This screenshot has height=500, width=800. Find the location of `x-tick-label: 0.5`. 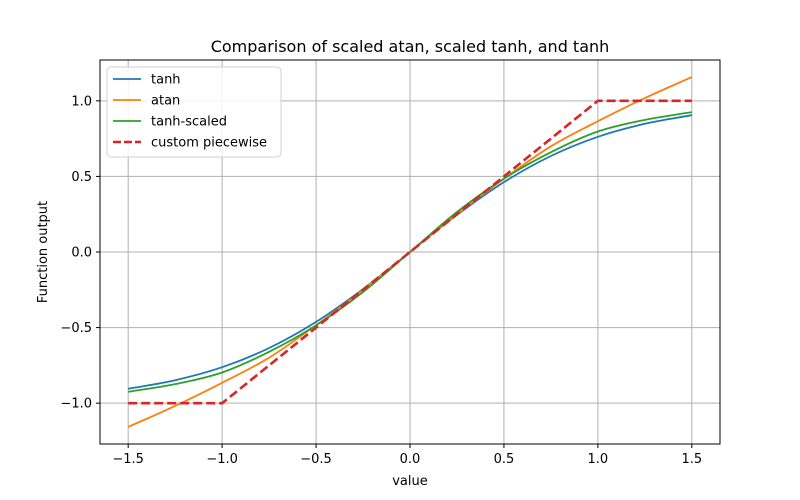

x-tick-label: 0.5 is located at coordinates (504, 459).